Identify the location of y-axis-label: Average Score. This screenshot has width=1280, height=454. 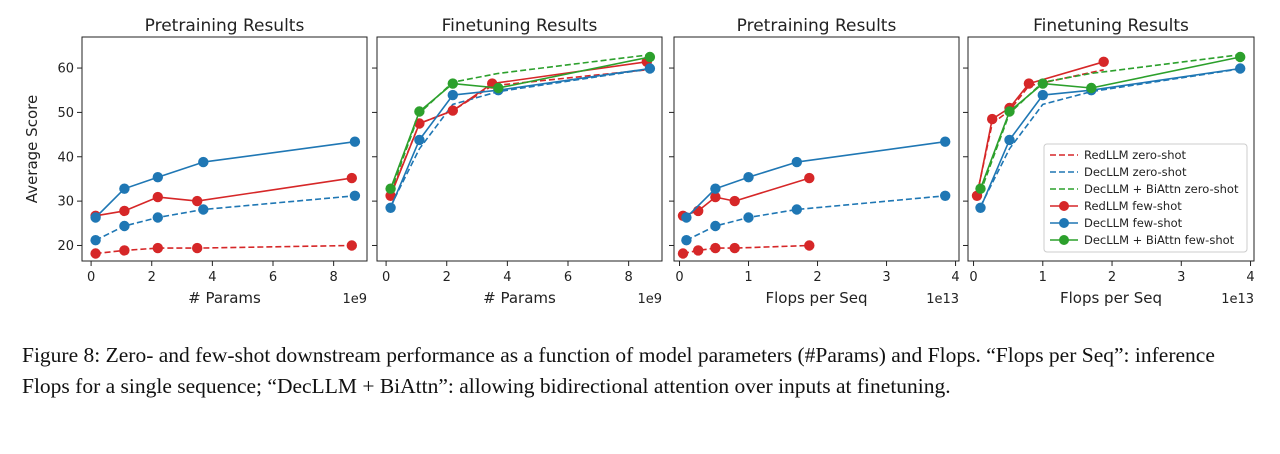
(32, 149).